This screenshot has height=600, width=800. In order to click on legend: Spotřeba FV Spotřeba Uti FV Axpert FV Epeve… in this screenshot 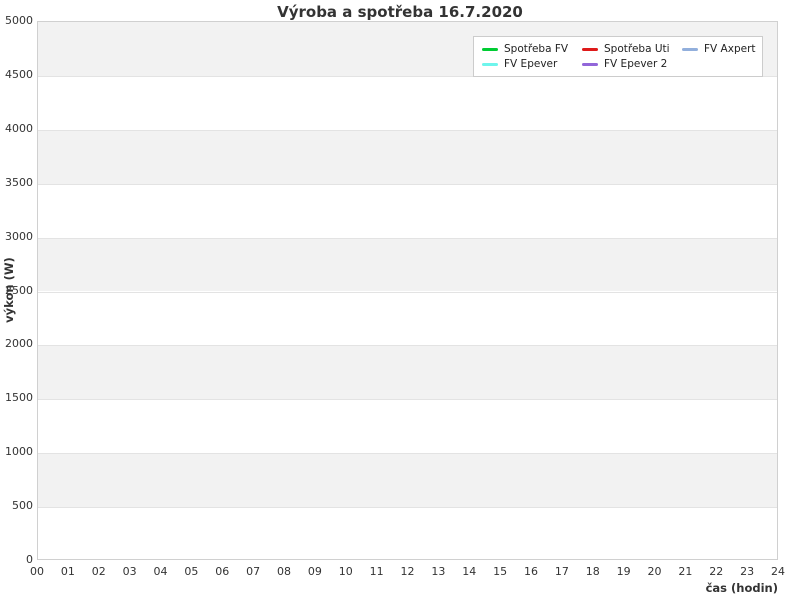, I will do `click(618, 56)`.